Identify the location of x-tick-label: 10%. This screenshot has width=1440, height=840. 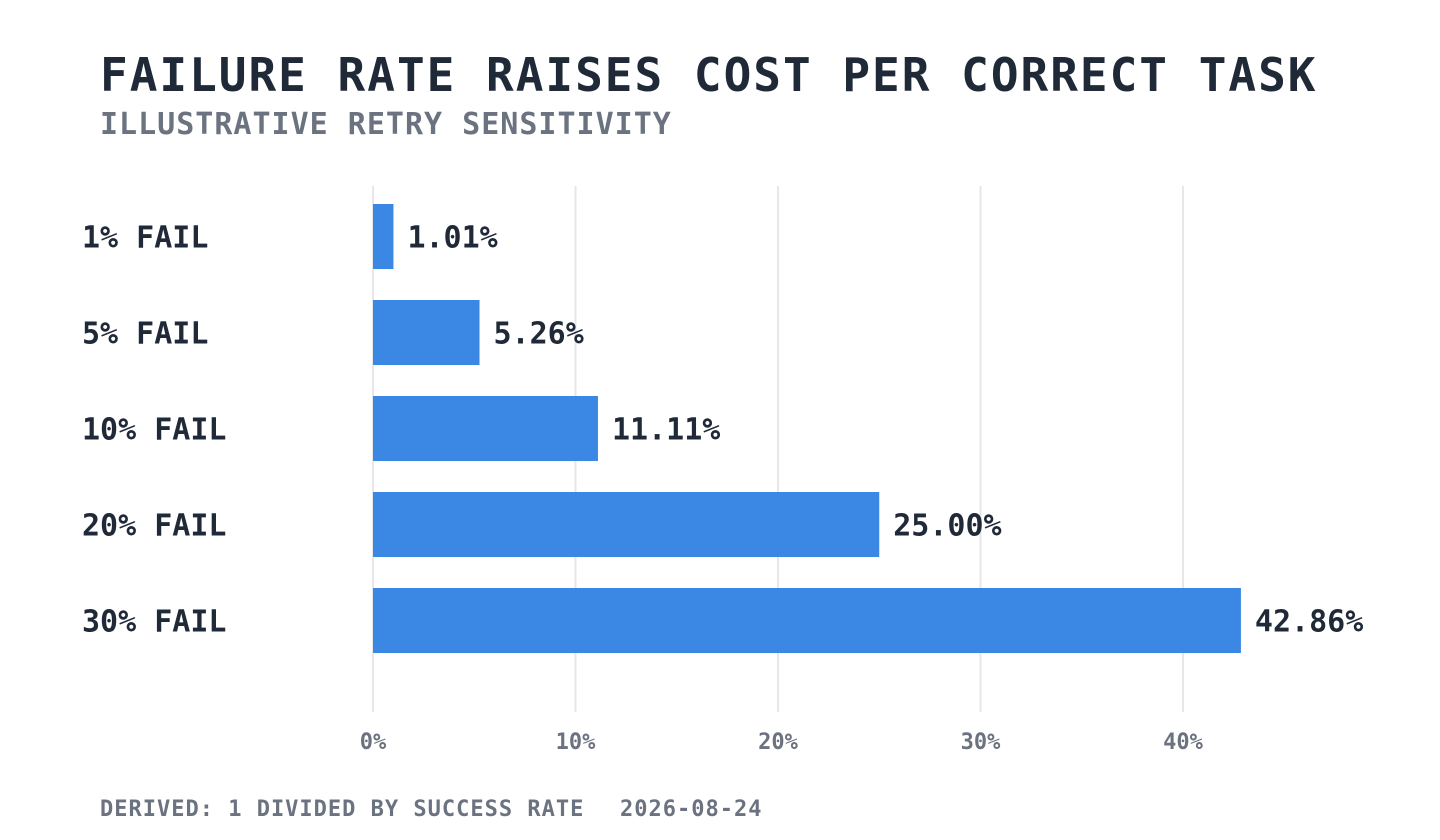
(576, 742).